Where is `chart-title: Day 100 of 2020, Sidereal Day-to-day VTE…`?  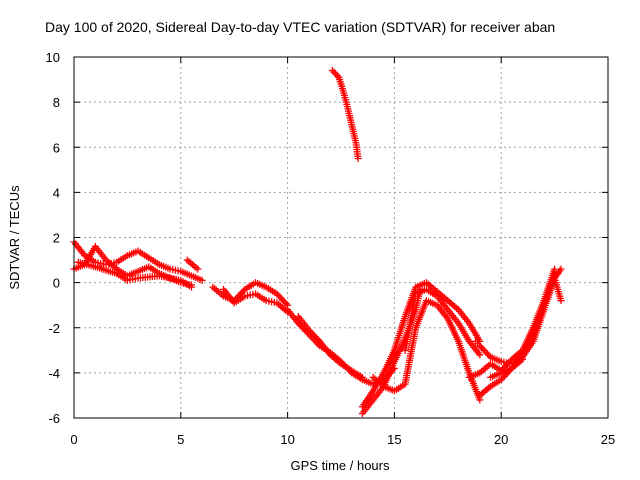
chart-title: Day 100 of 2020, Sidereal Day-to-day VTE… is located at coordinates (300, 27).